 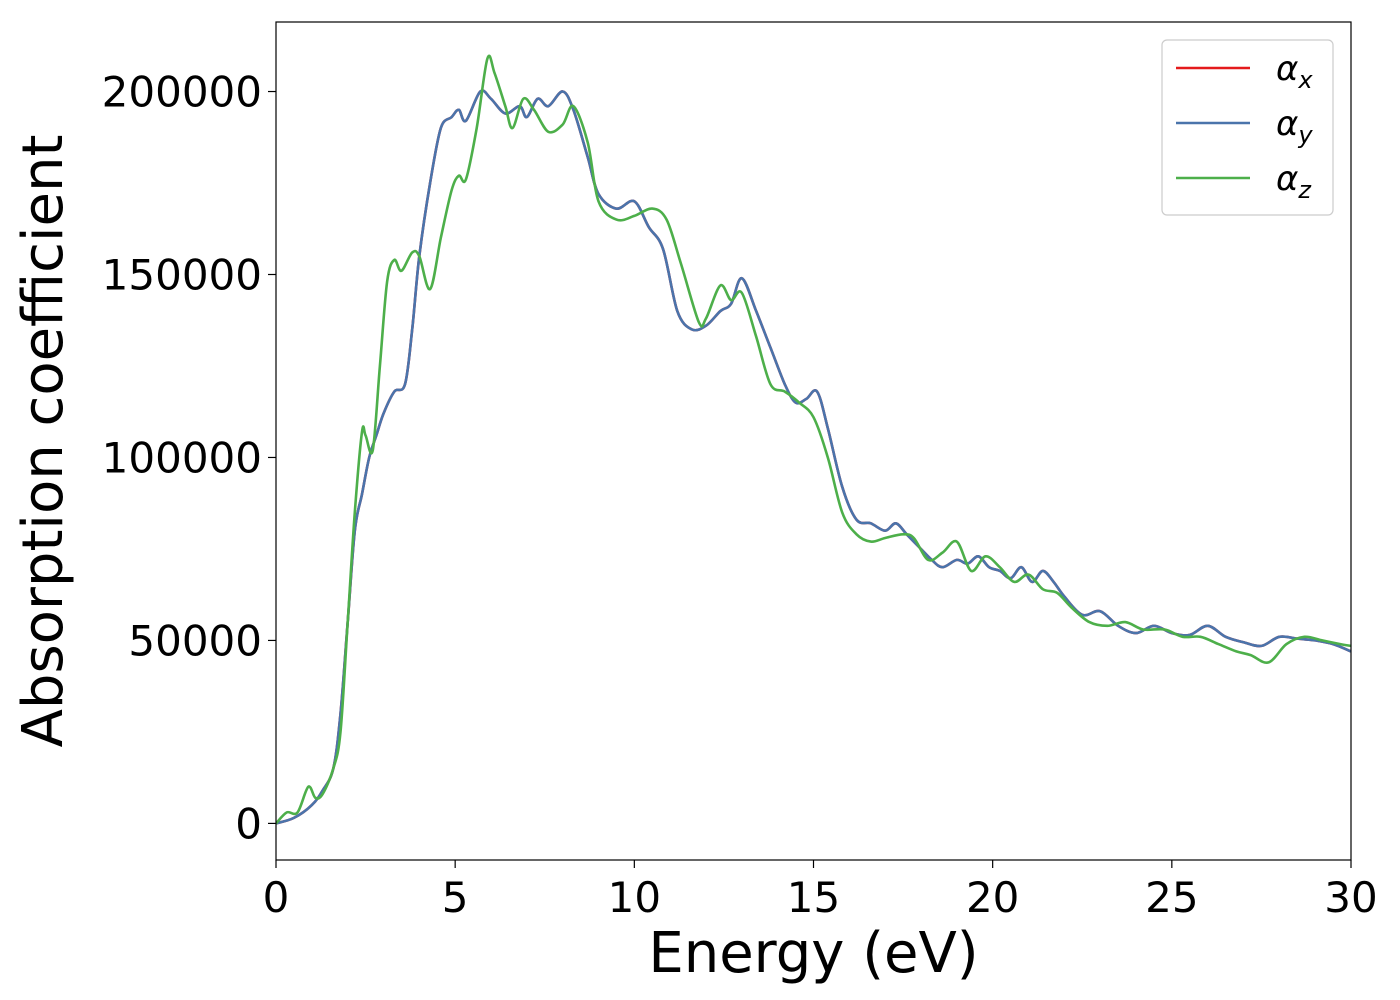 I want to click on x-axis: 0 5 10 15 20 25 30, so click(x=820, y=891).